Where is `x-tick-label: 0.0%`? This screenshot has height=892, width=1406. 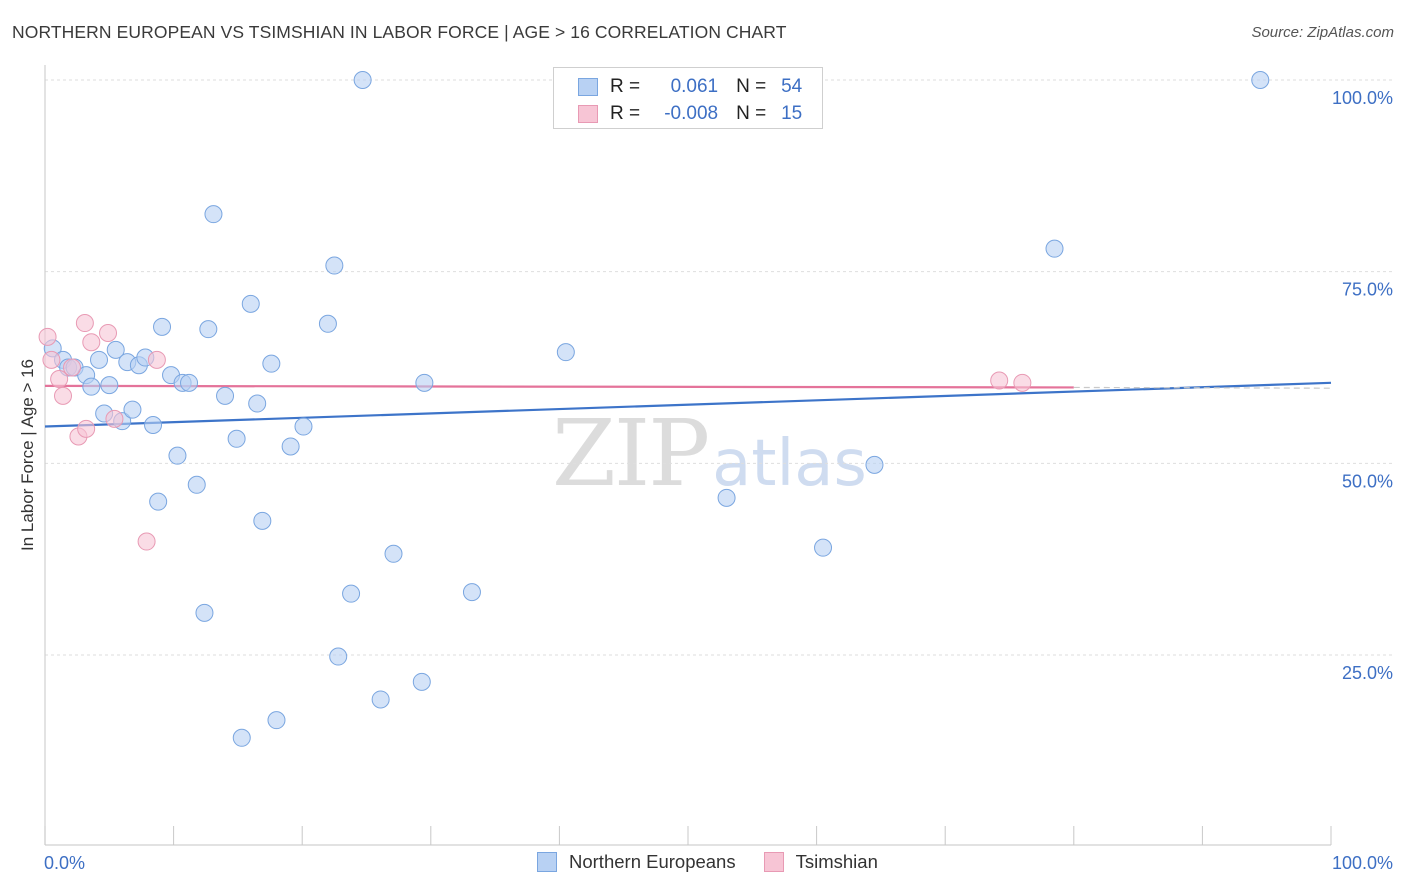
x-tick-label: 0.0% is located at coordinates (64, 863).